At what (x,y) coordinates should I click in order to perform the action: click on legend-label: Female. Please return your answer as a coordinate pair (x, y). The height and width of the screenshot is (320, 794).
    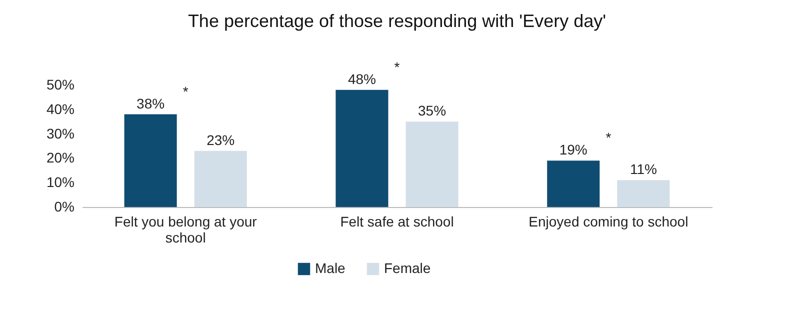
    Looking at the image, I should click on (407, 268).